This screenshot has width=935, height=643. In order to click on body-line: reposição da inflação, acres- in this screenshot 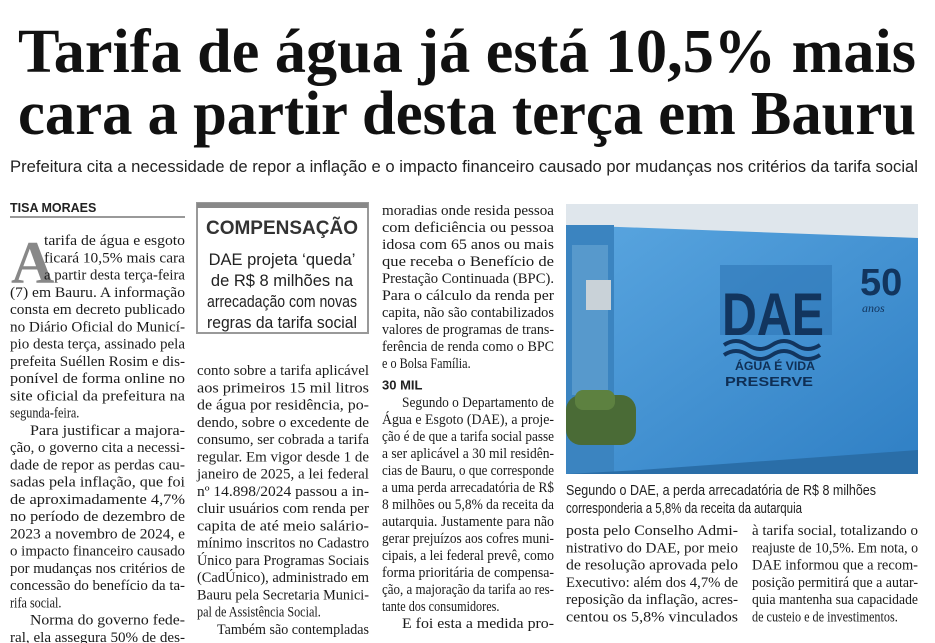, I will do `click(652, 600)`.